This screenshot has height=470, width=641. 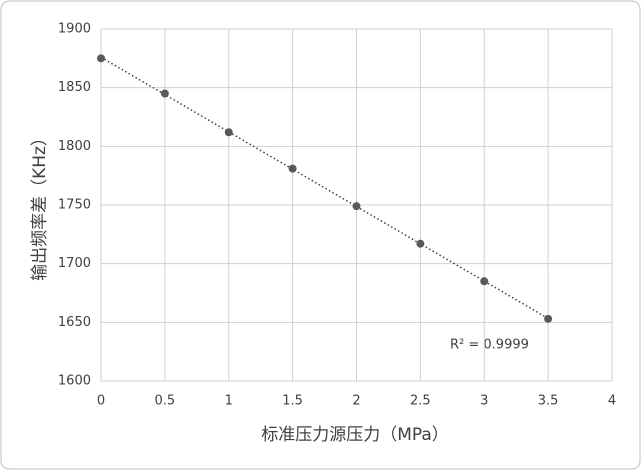 I want to click on x-axis-title: 标准压力源压力（MPa）, so click(x=355, y=435).